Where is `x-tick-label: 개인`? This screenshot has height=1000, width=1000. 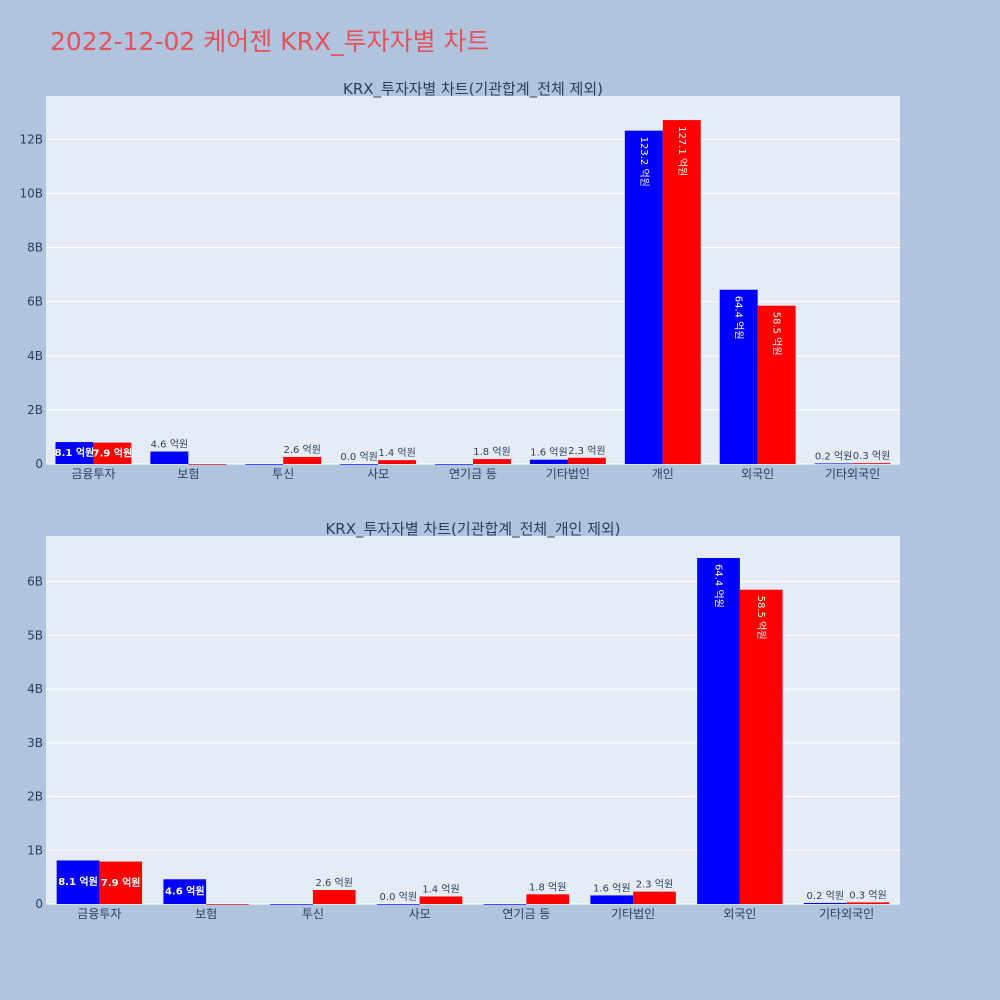
x-tick-label: 개인 is located at coordinates (663, 474).